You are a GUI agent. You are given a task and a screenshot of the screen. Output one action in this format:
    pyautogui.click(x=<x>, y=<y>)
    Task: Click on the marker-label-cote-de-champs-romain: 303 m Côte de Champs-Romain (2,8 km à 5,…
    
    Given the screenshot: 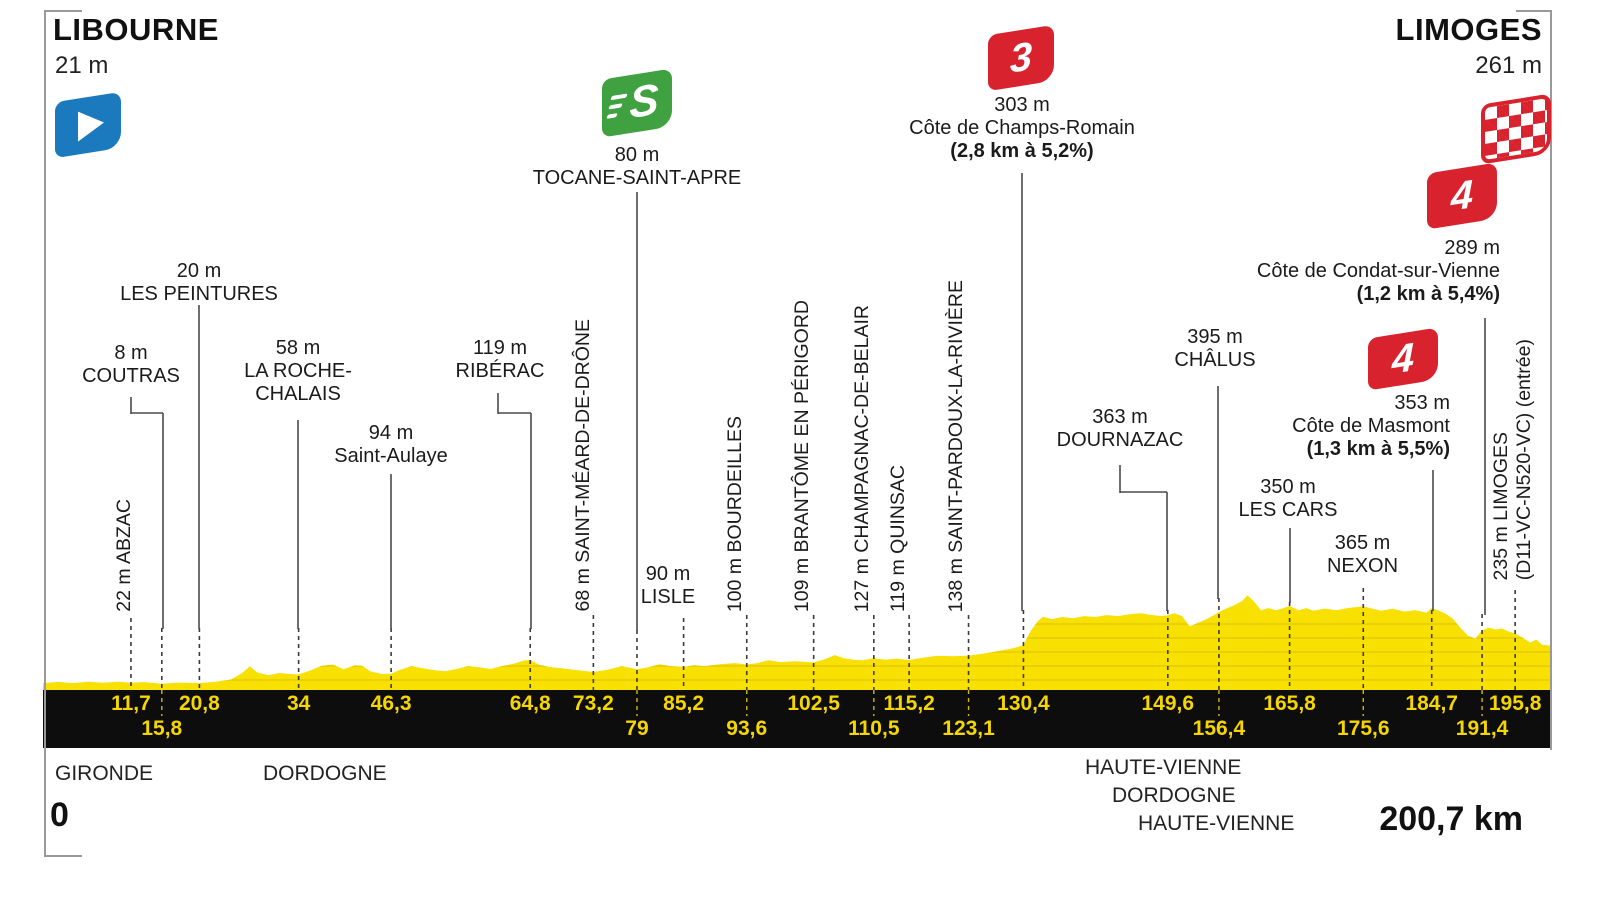 What is the action you would take?
    pyautogui.click(x=1022, y=128)
    